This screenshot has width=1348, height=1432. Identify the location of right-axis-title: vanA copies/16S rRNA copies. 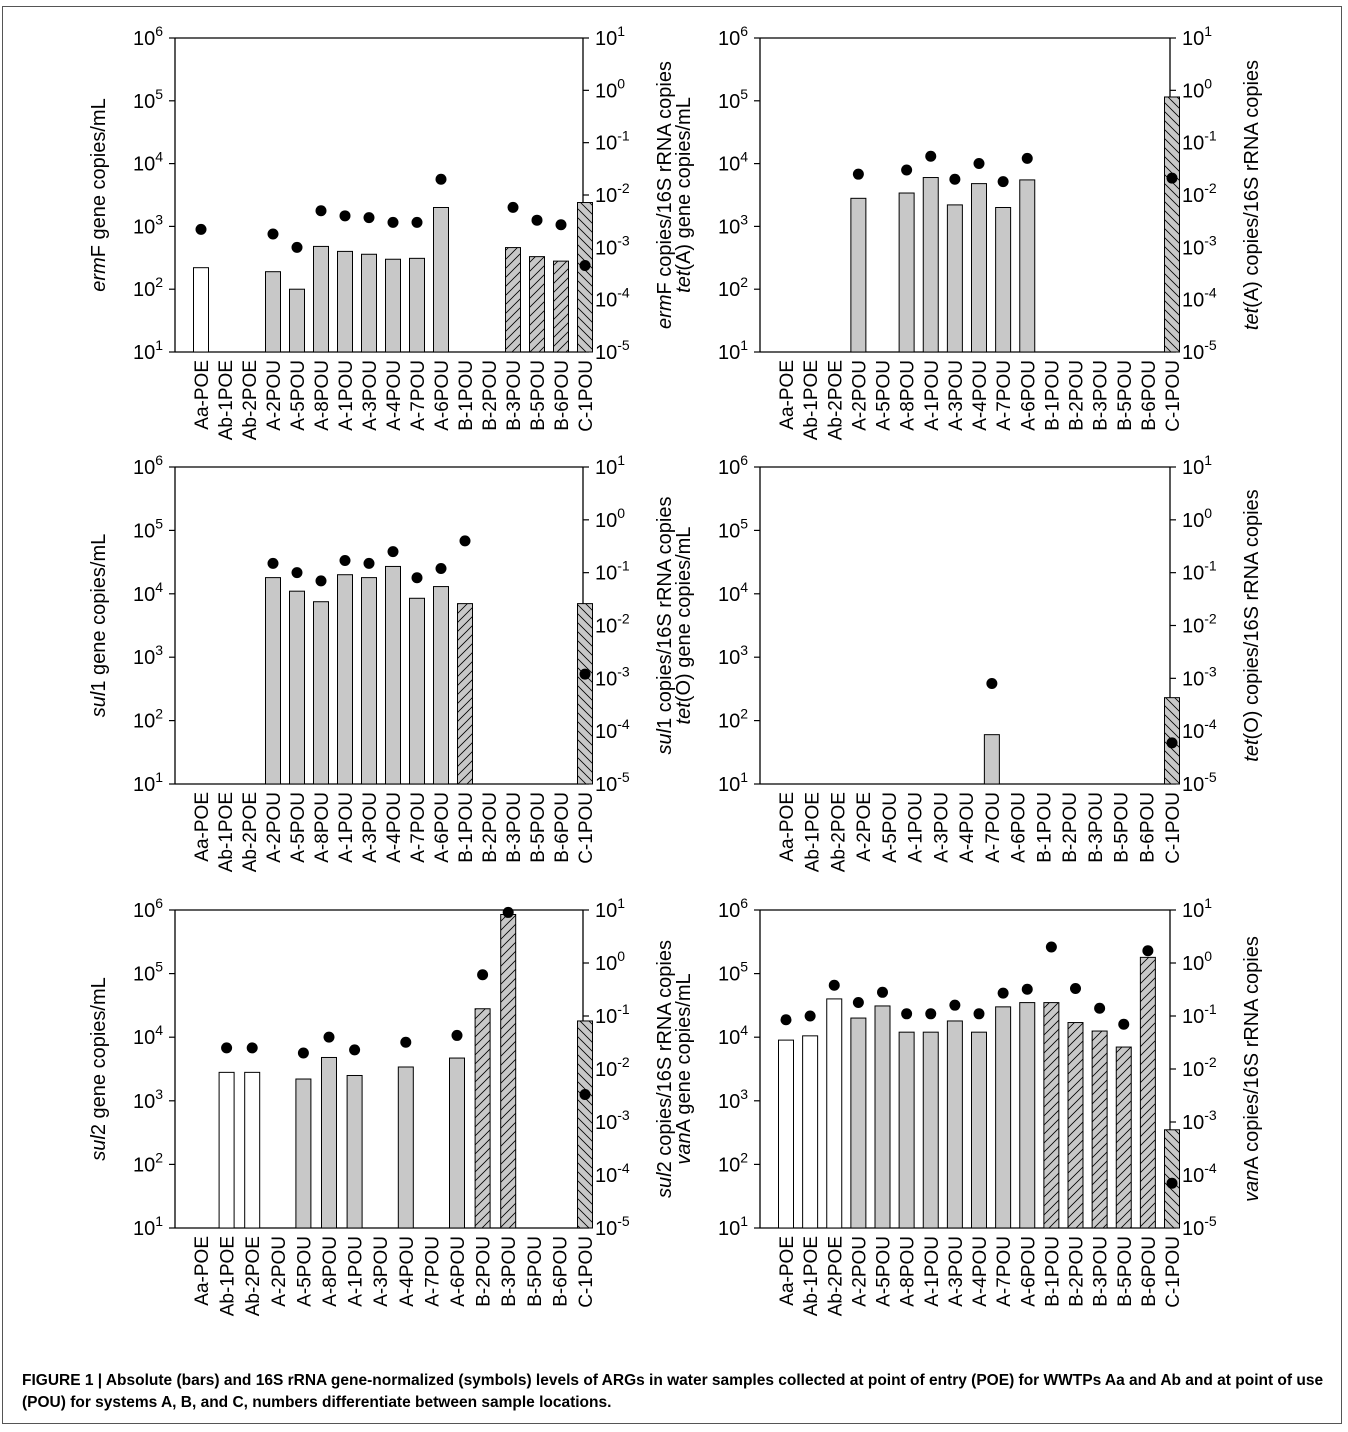
(1252, 1069).